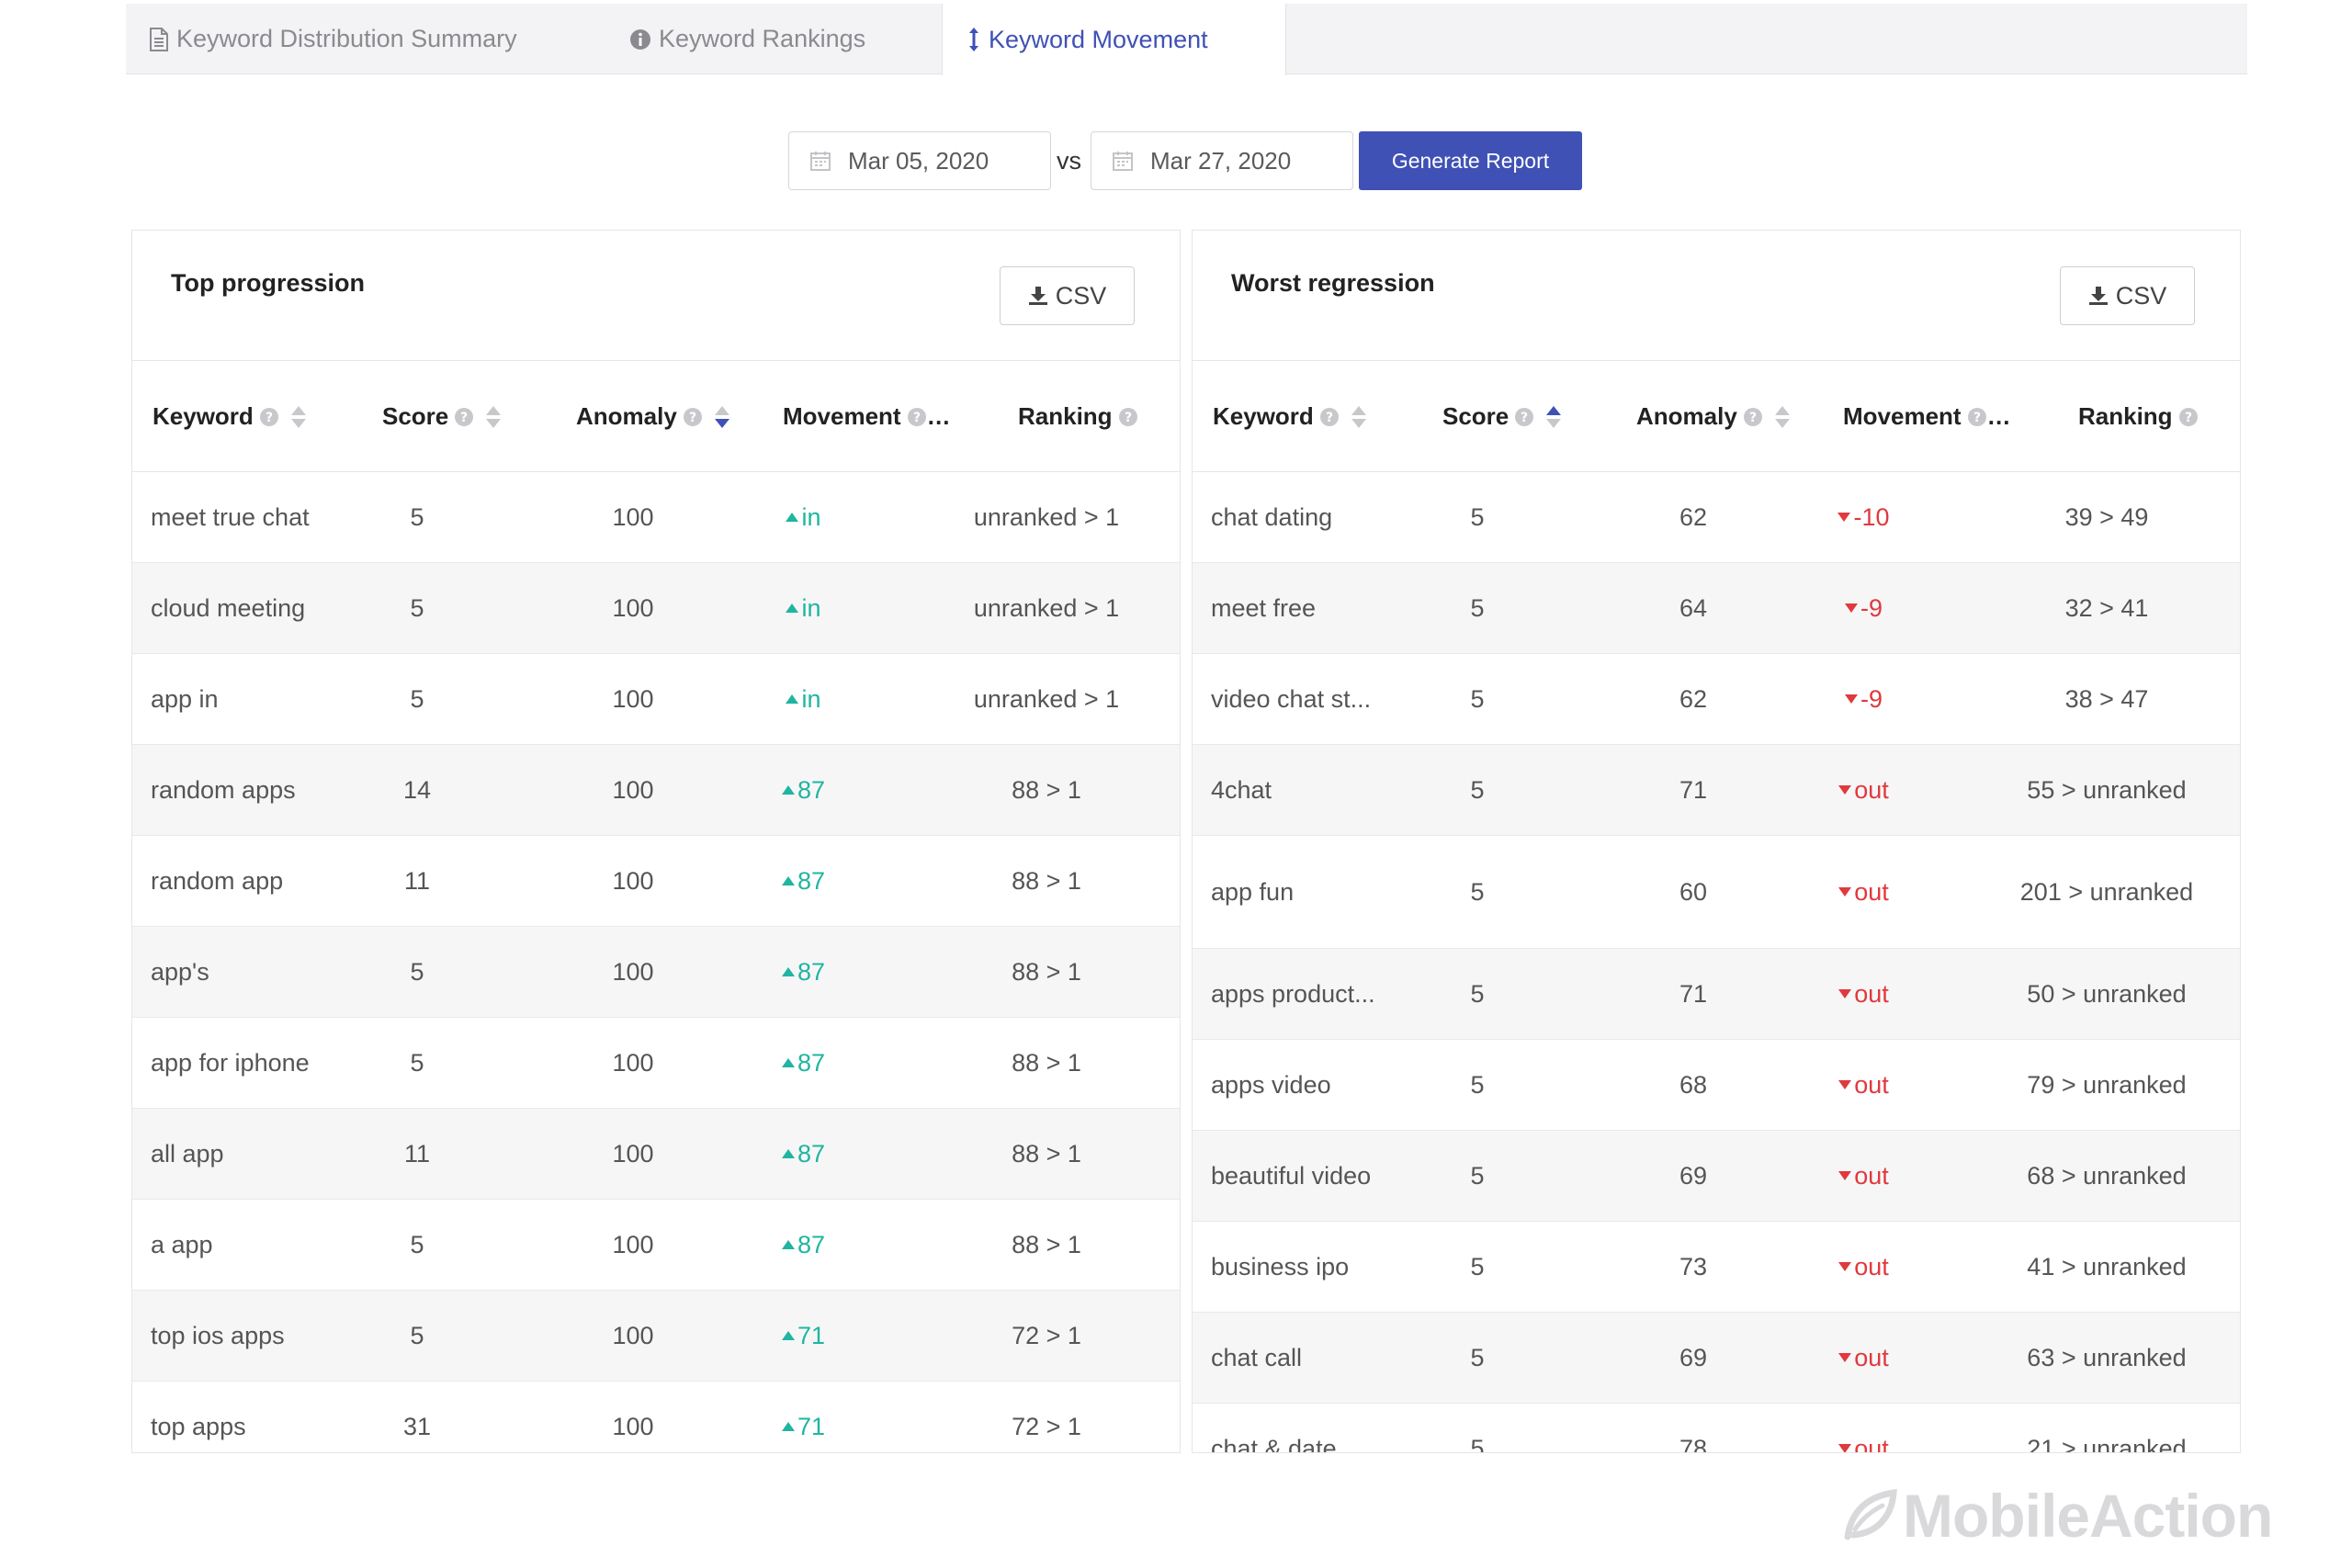  I want to click on movement-text: -10, so click(1872, 516).